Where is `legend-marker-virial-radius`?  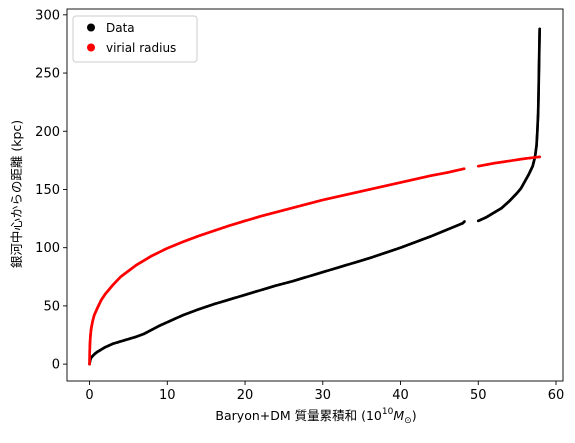
legend-marker-virial-radius is located at coordinates (91, 47).